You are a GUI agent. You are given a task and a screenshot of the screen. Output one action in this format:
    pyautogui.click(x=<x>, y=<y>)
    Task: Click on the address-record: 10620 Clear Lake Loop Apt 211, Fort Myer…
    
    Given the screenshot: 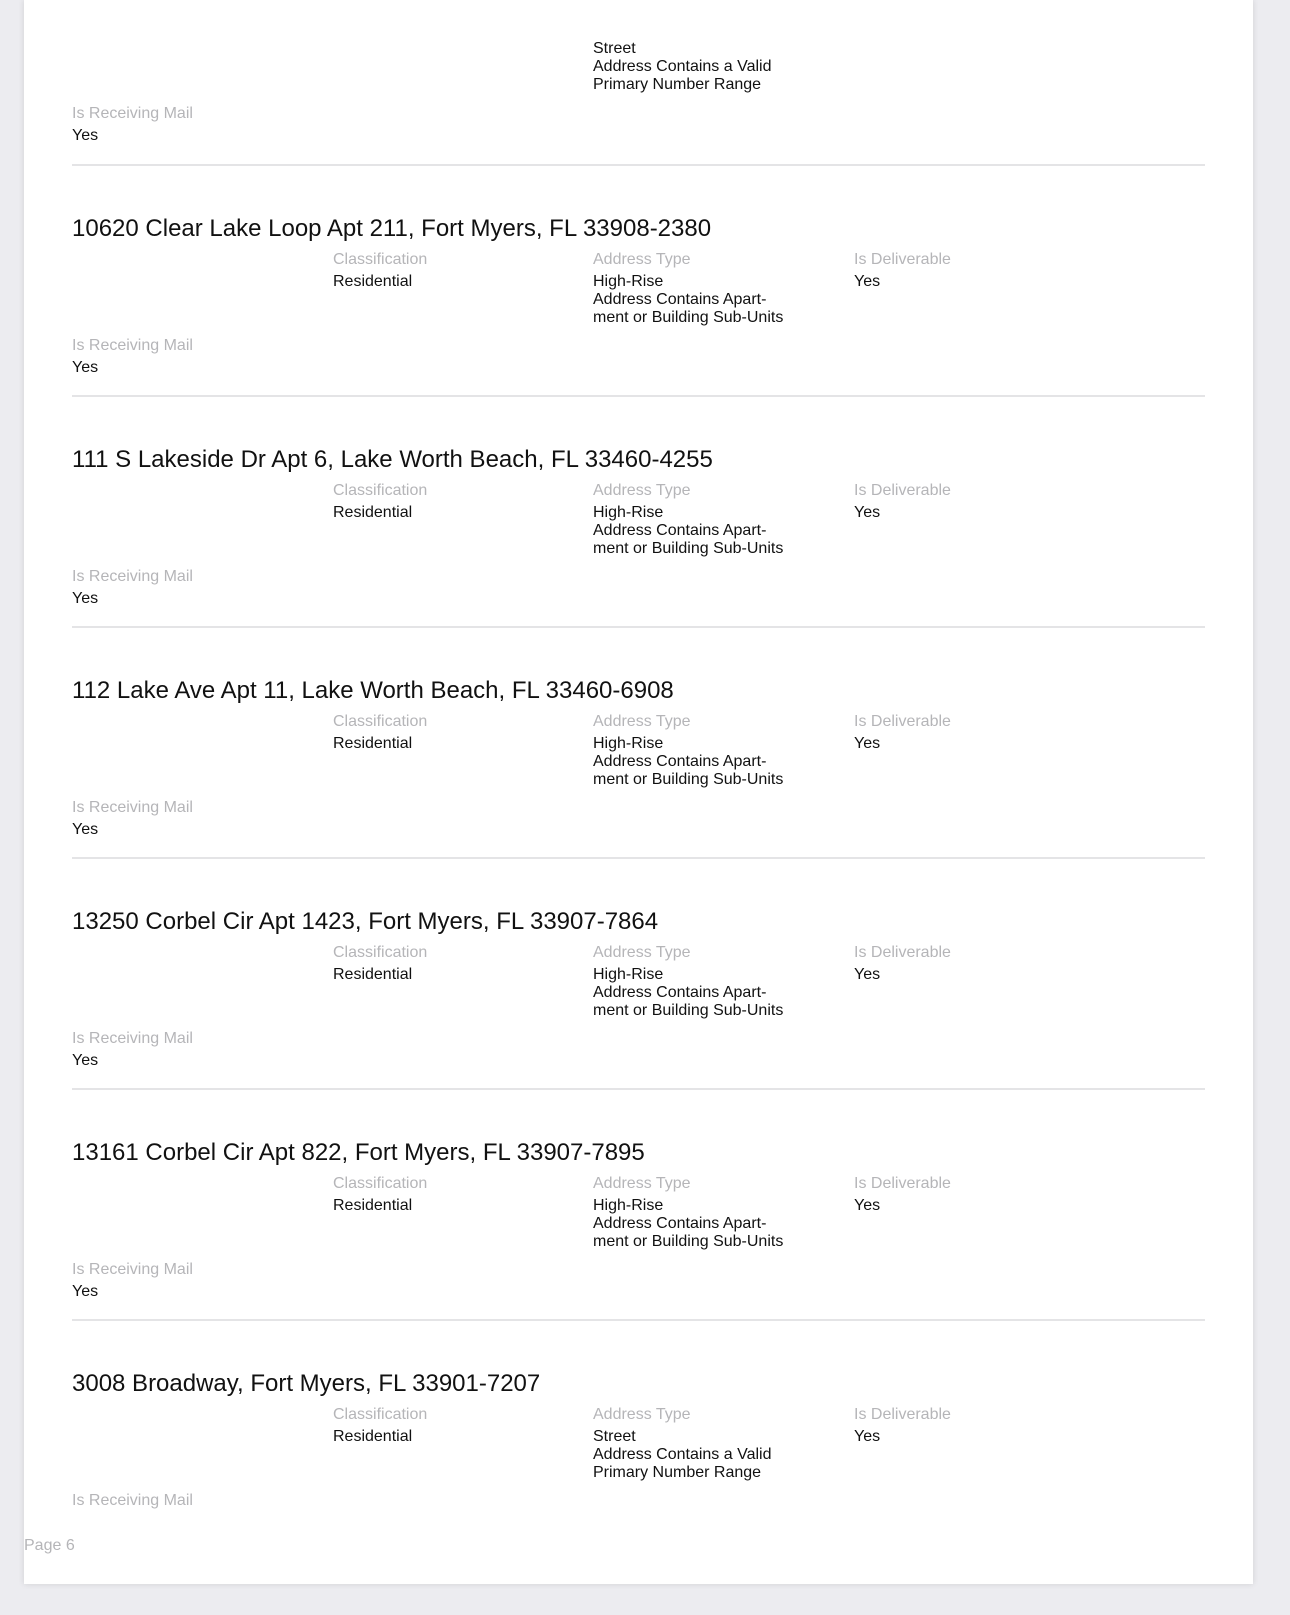 What is the action you would take?
    pyautogui.click(x=638, y=337)
    